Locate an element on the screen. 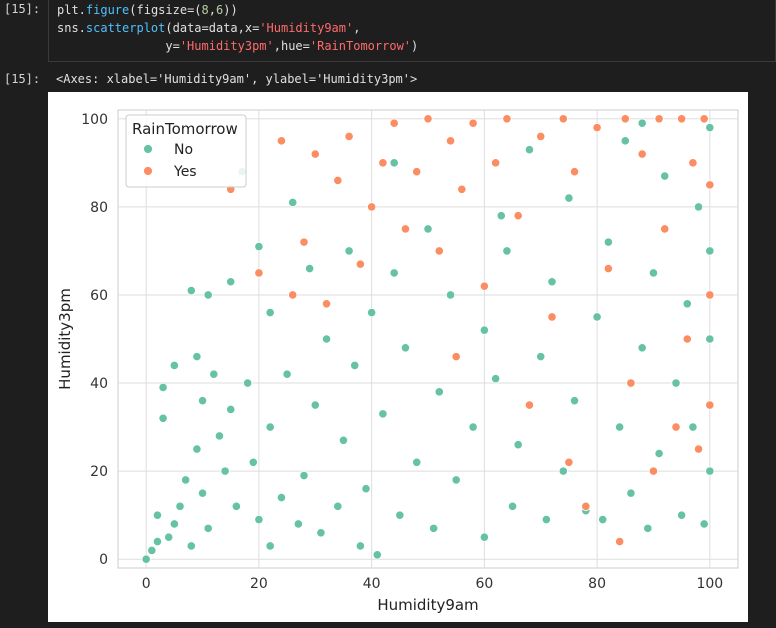 The image size is (776, 628). code-token: figure is located at coordinates (107, 10).